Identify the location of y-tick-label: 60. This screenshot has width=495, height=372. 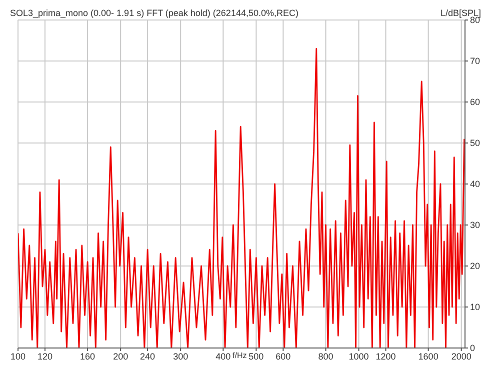
(475, 102).